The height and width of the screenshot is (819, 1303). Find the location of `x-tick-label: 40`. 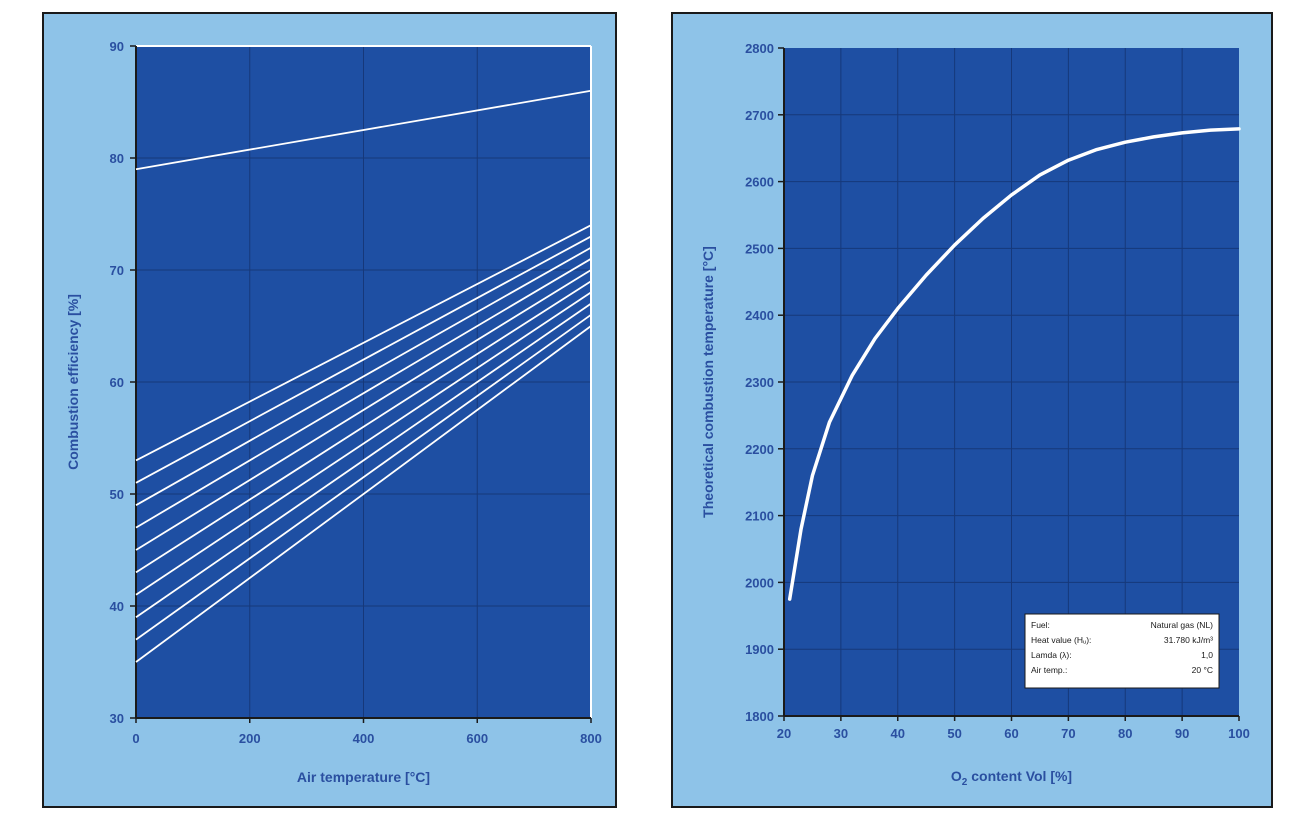

x-tick-label: 40 is located at coordinates (898, 733).